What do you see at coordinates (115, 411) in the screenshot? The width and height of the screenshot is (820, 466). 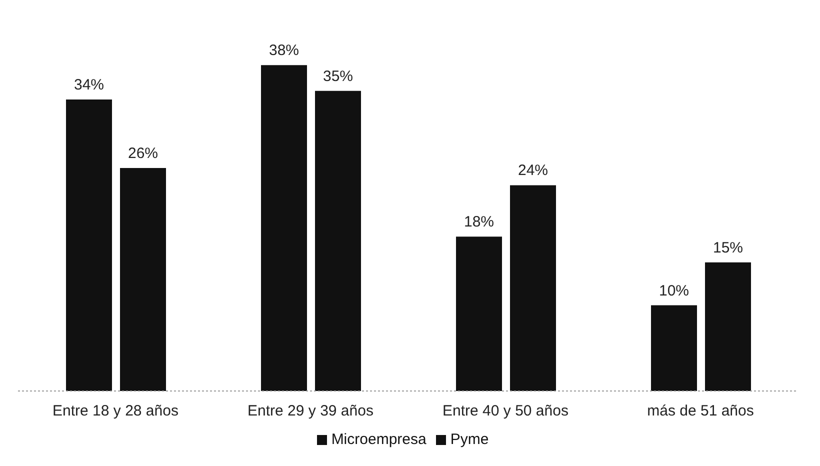 I see `x-tick-label: Entre 18 y 28 años` at bounding box center [115, 411].